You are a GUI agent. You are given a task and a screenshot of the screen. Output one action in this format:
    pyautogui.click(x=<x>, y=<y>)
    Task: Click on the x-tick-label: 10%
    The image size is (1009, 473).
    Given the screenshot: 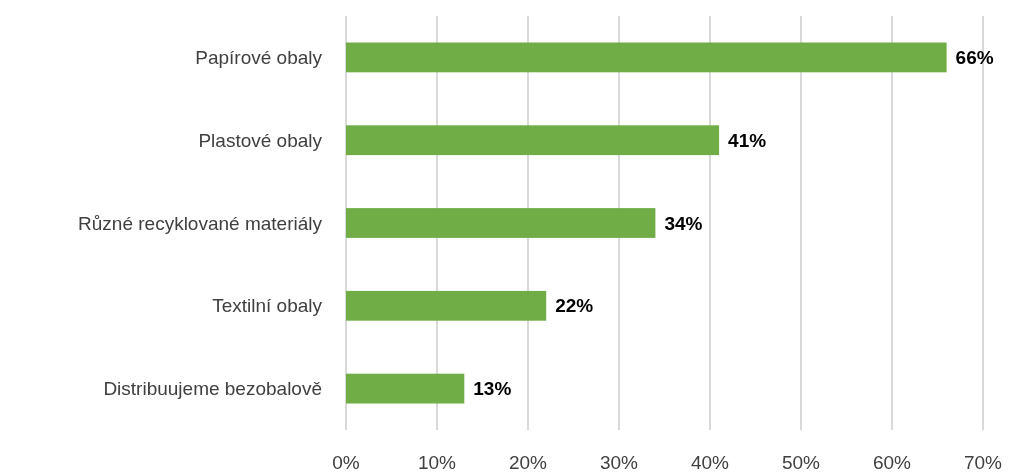 What is the action you would take?
    pyautogui.click(x=437, y=462)
    